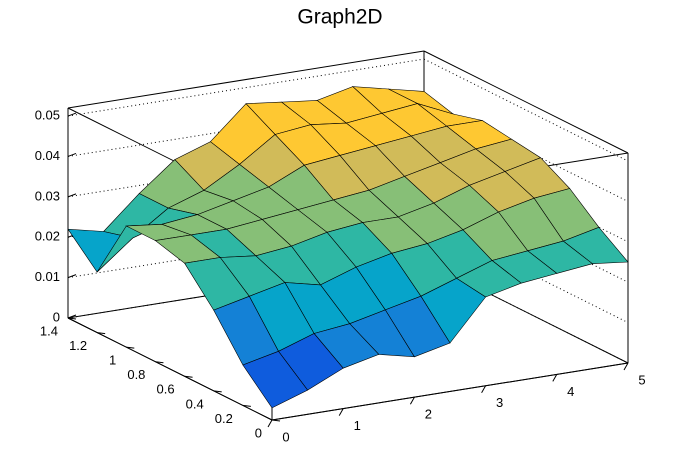 The height and width of the screenshot is (472, 696). Describe the element at coordinates (570, 391) in the screenshot. I see `x-tick-label: 4` at that location.